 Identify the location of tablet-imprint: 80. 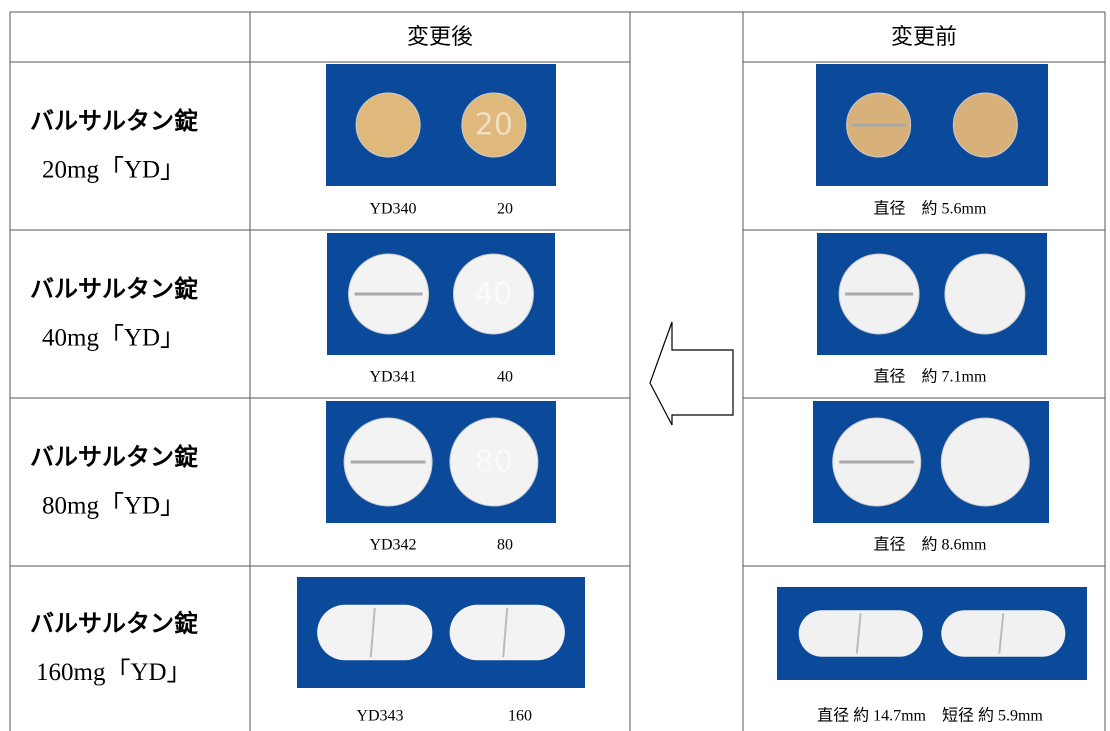
(494, 462).